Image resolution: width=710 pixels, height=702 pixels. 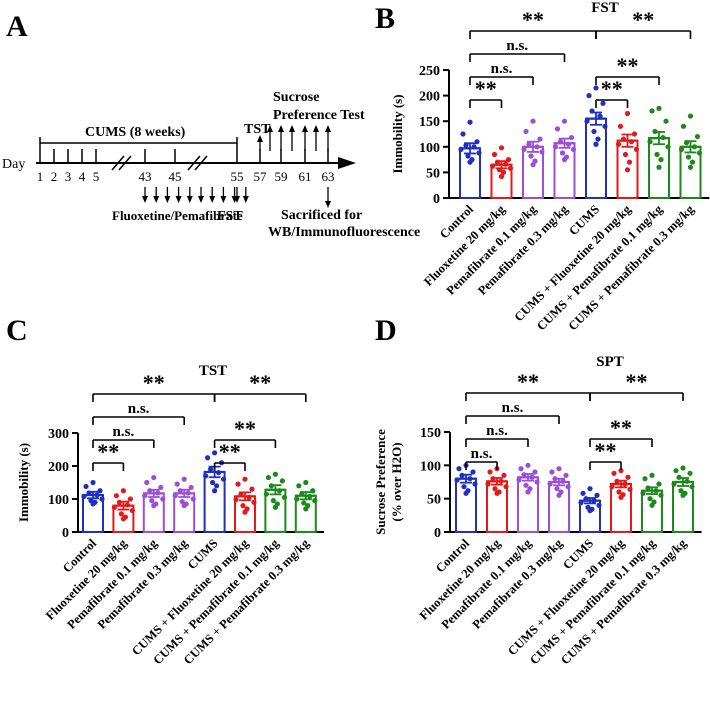 What do you see at coordinates (437, 533) in the screenshot?
I see `y-tick-label: 0` at bounding box center [437, 533].